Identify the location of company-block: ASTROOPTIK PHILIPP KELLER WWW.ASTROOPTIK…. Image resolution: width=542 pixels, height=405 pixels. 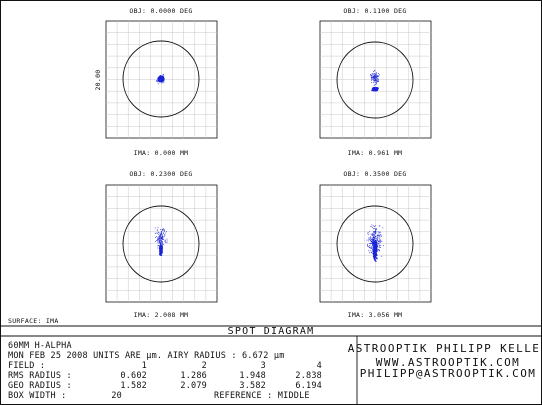
(445, 361).